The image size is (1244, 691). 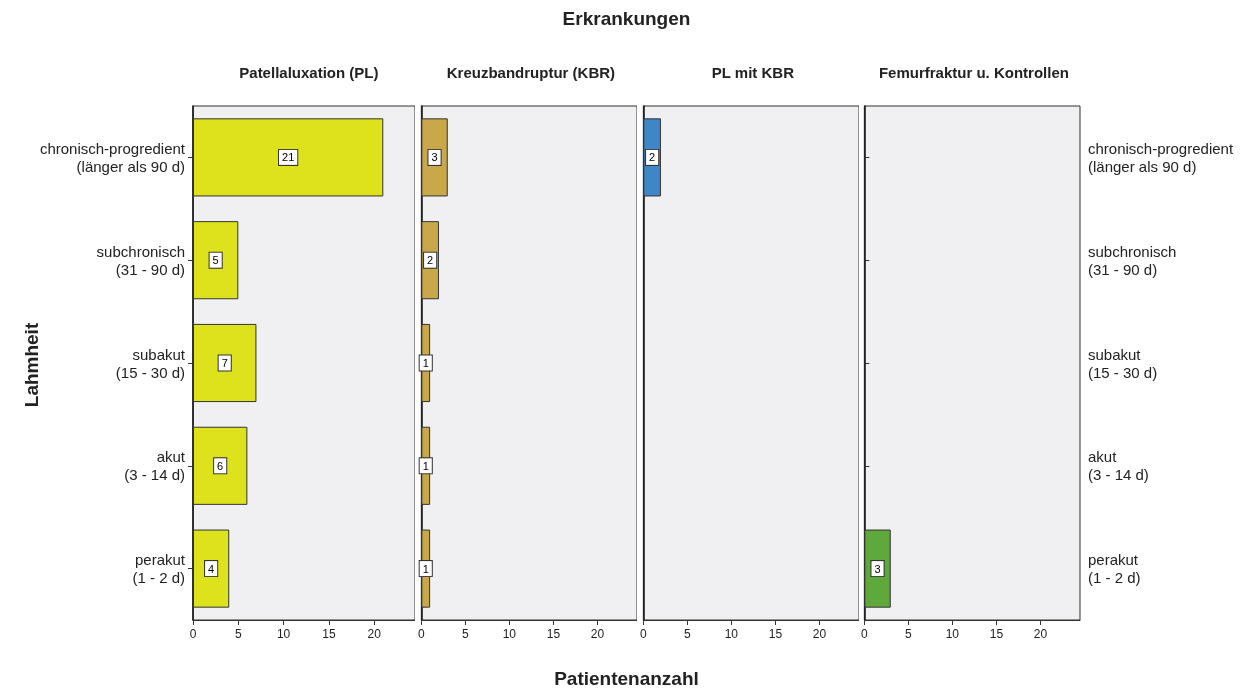 I want to click on data-label: 7, so click(x=224, y=363).